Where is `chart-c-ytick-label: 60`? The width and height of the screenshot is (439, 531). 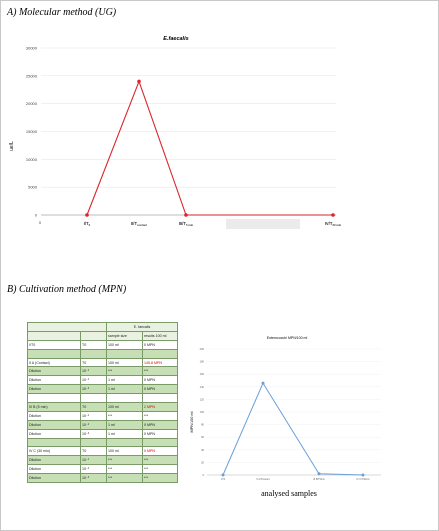 chart-c-ytick-label: 60 is located at coordinates (202, 437).